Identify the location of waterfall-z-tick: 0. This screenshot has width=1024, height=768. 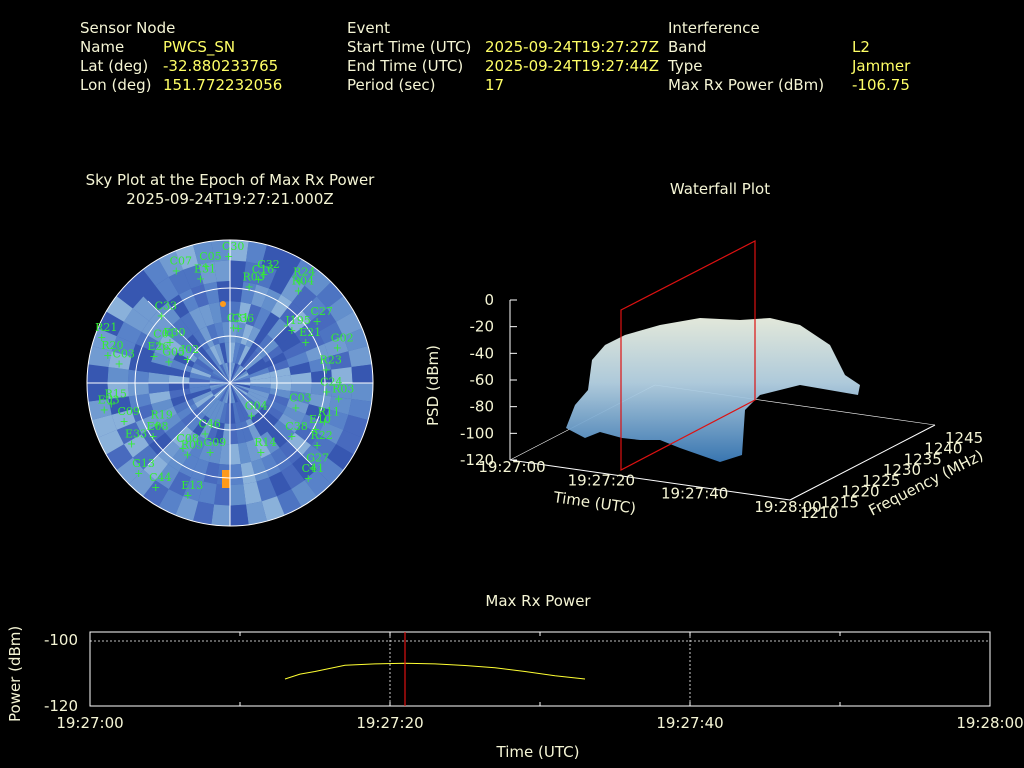
(489, 300).